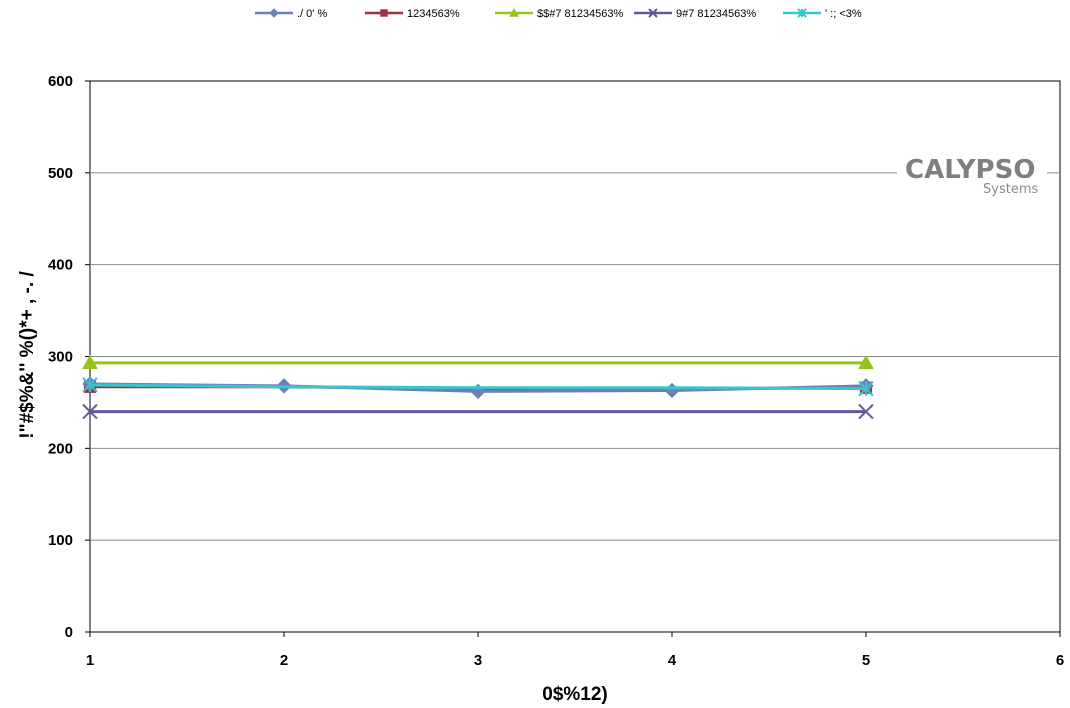 The height and width of the screenshot is (708, 1070). What do you see at coordinates (822, 14) in the screenshot?
I see `legend-item: ' :; <3%` at bounding box center [822, 14].